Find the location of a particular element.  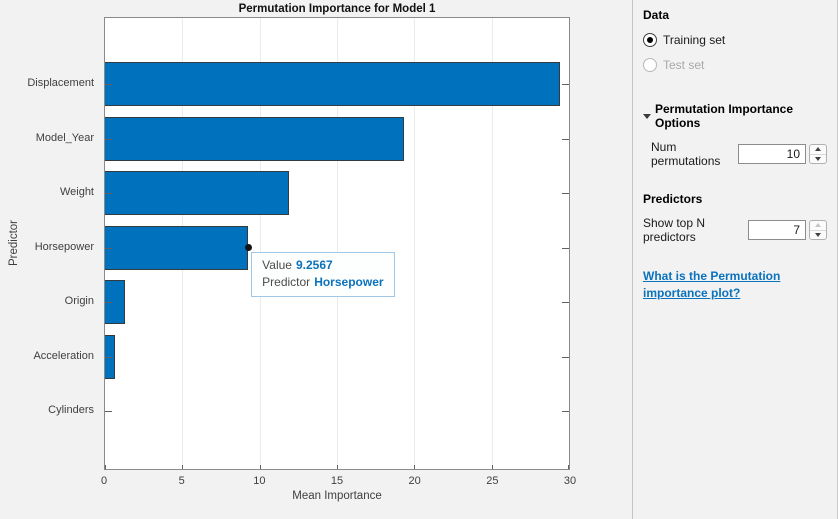

y-axis-category-label: Cylinders is located at coordinates (71, 410).